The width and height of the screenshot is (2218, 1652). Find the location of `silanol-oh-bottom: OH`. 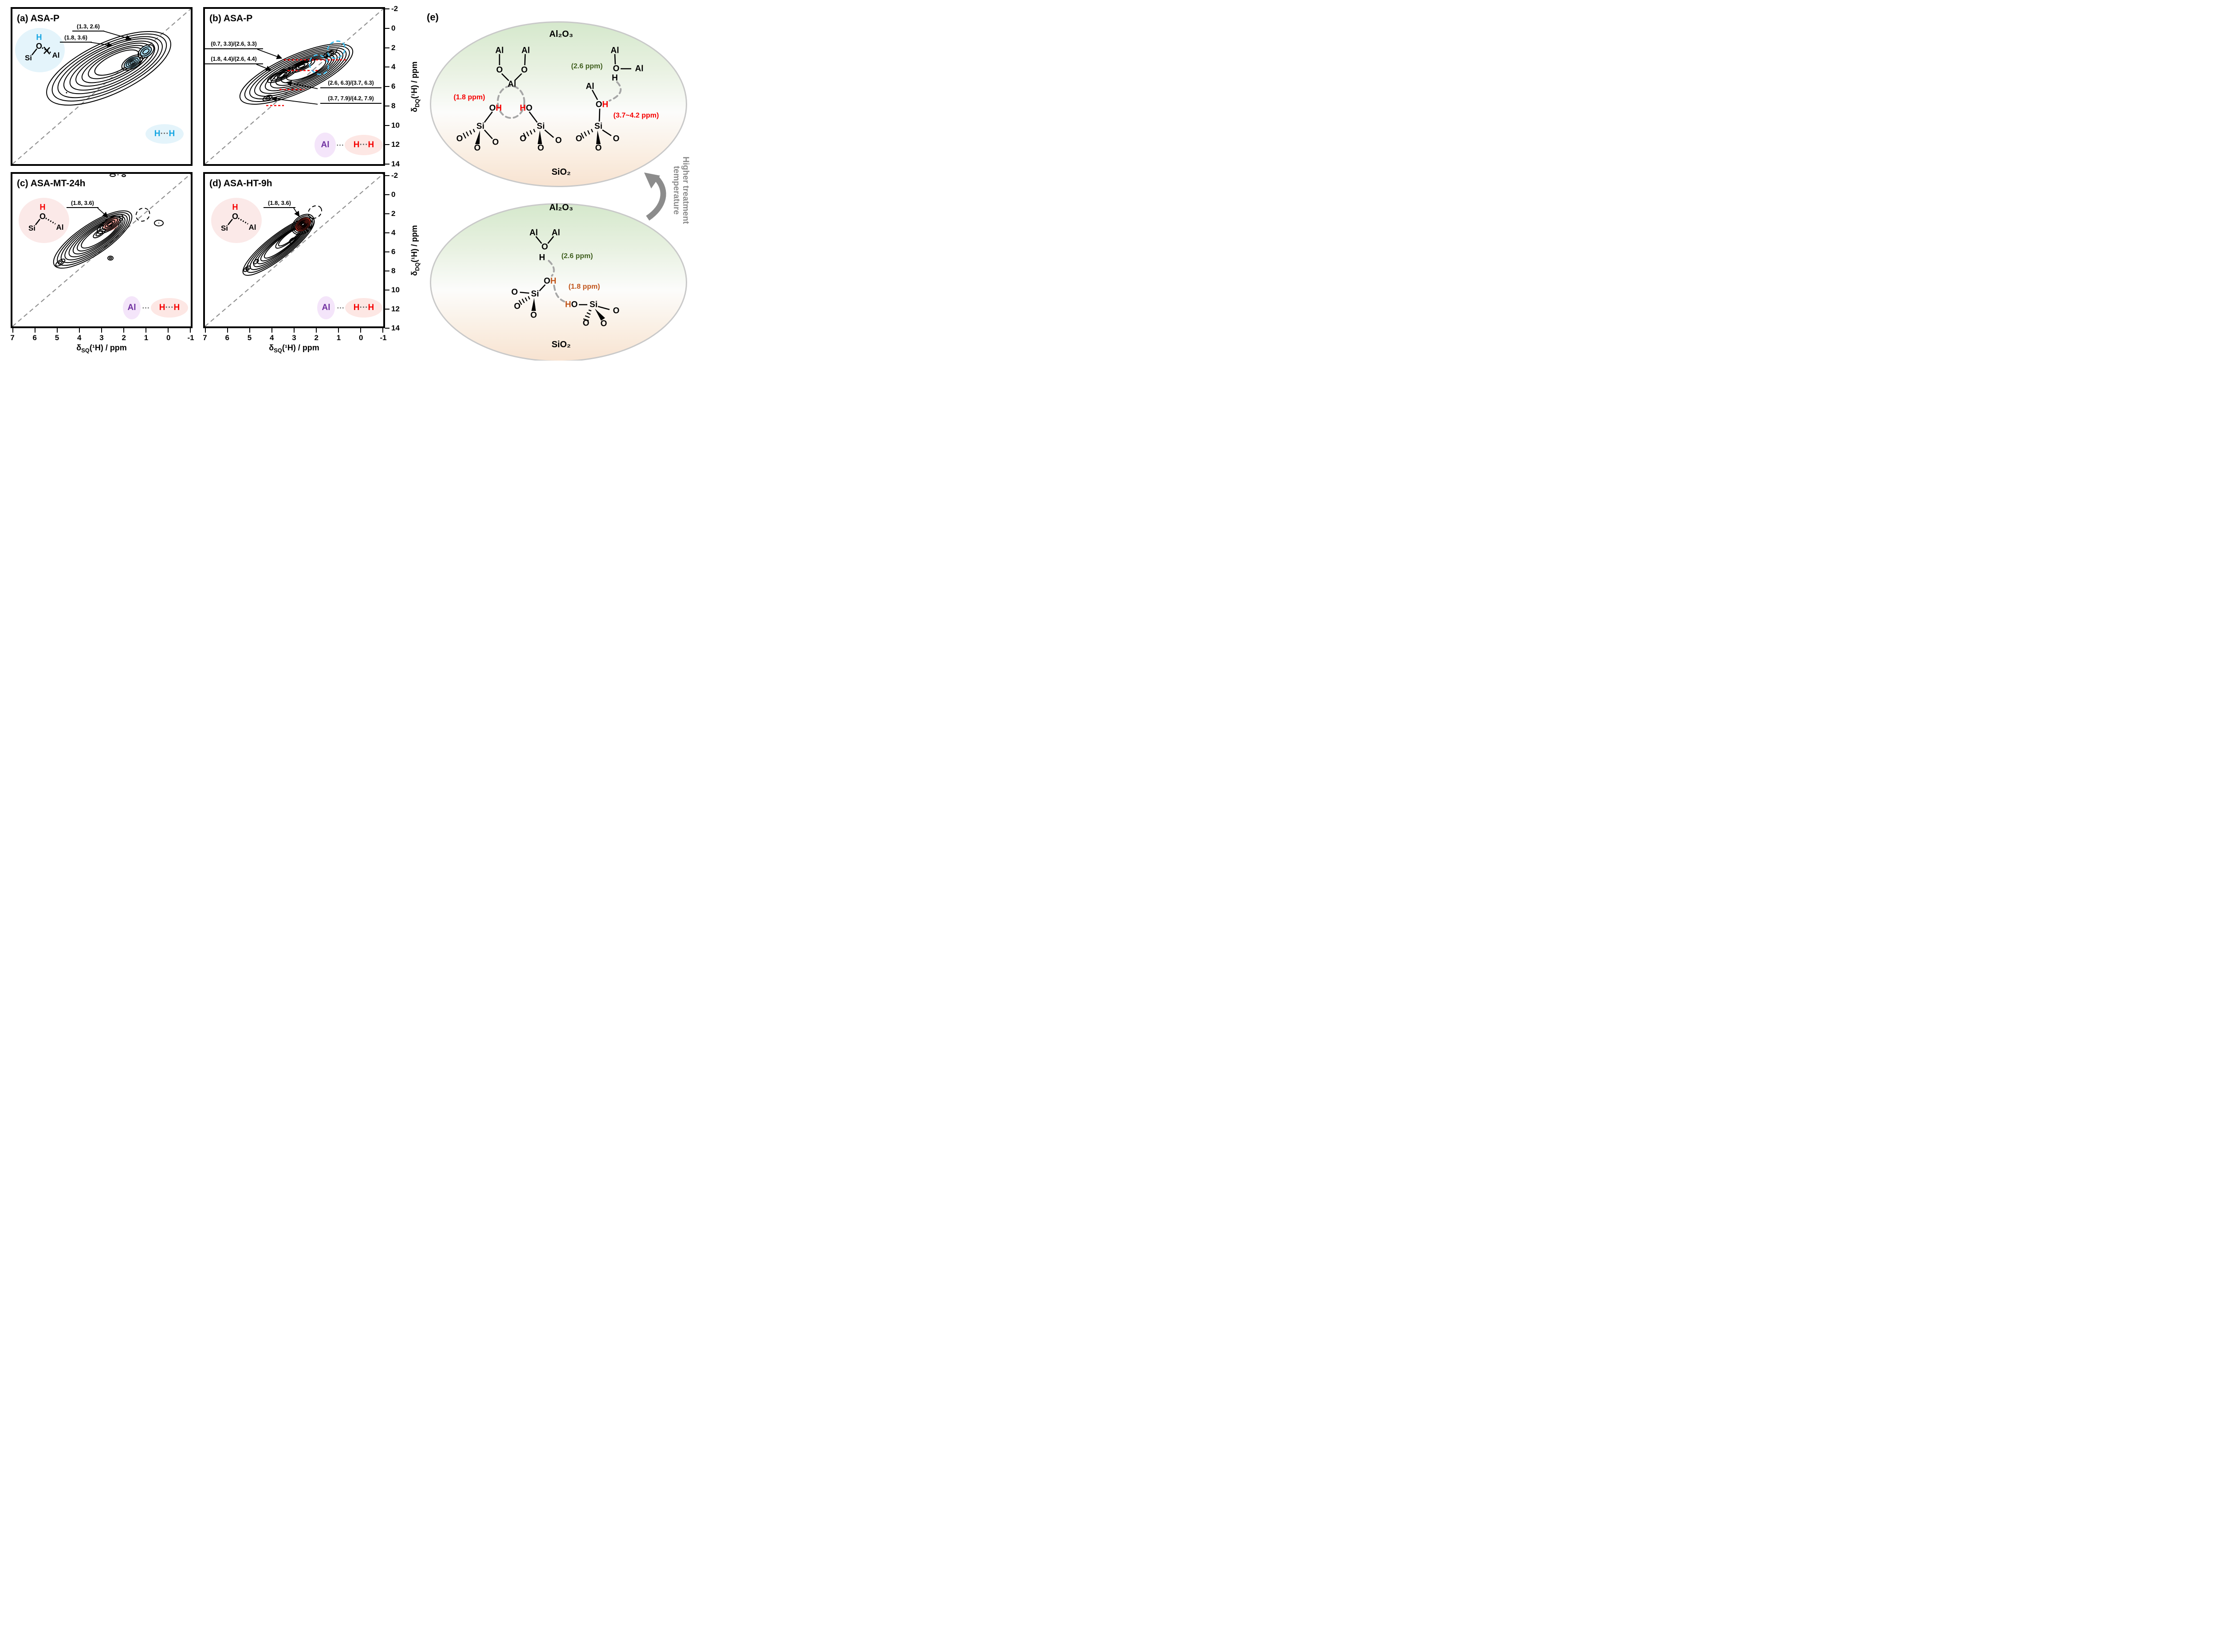

silanol-oh-bottom: OH is located at coordinates (550, 281).